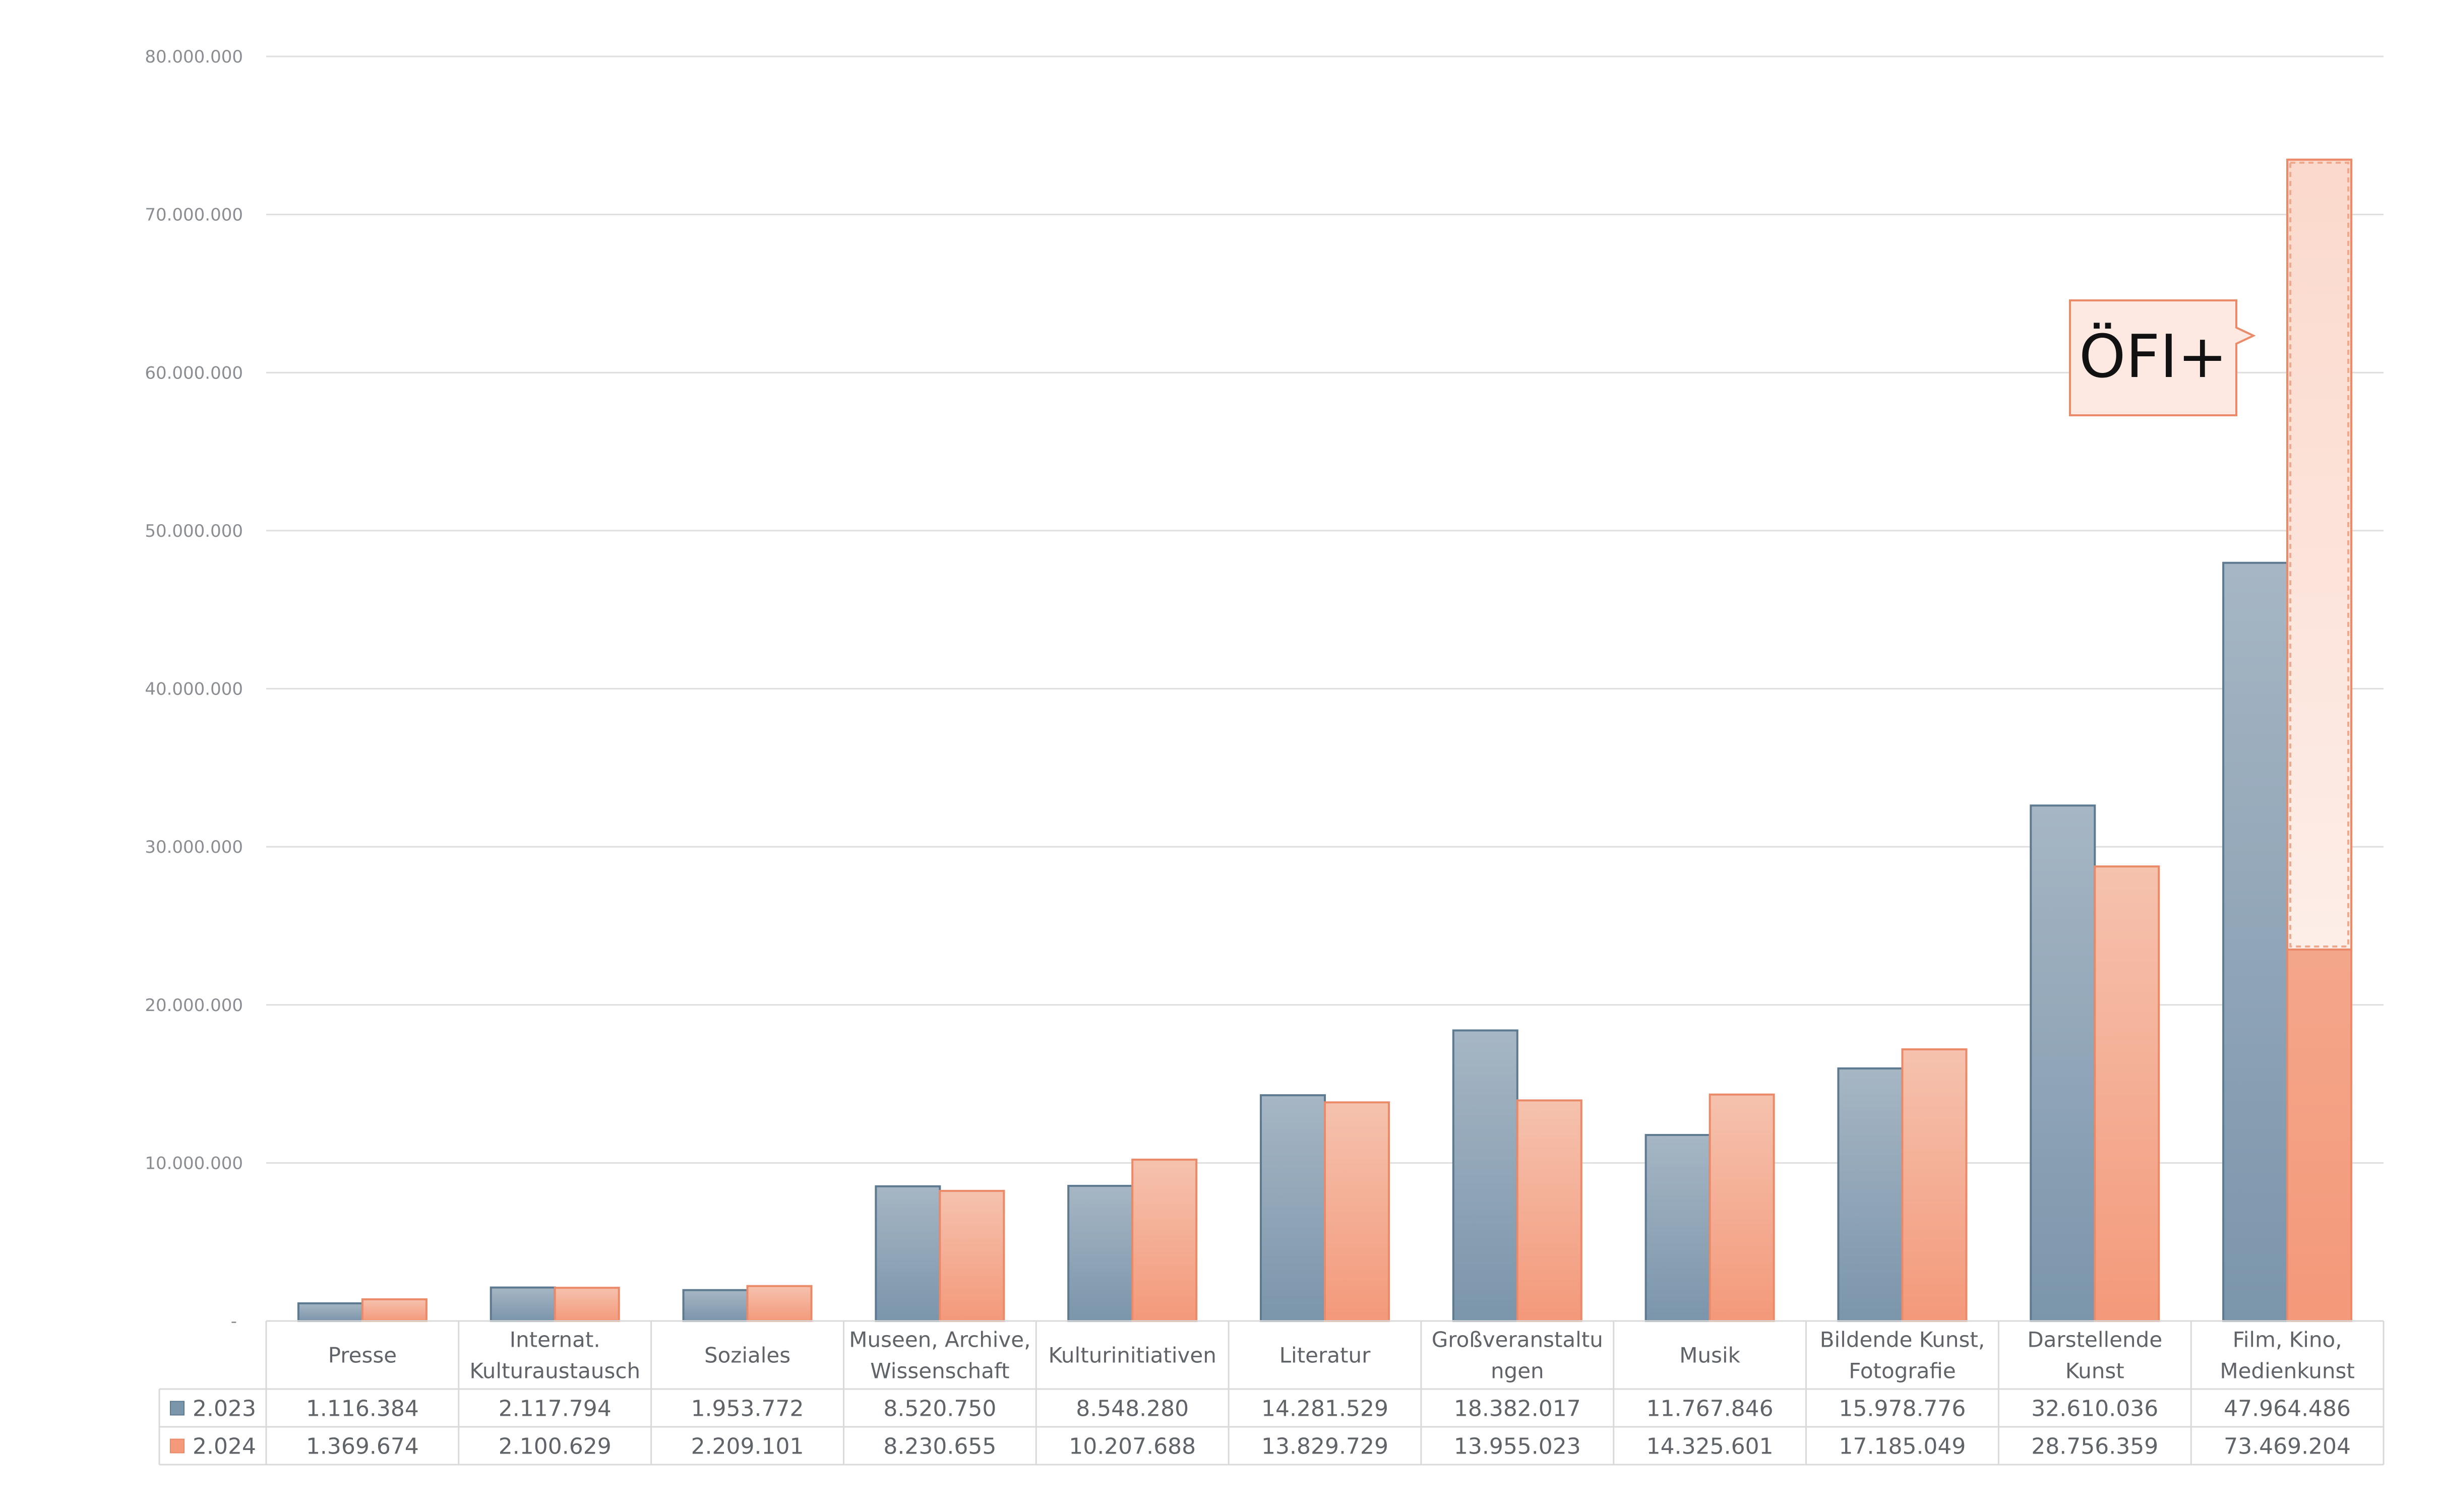  I want to click on category-label: Bildende Kunst,, so click(1902, 1340).